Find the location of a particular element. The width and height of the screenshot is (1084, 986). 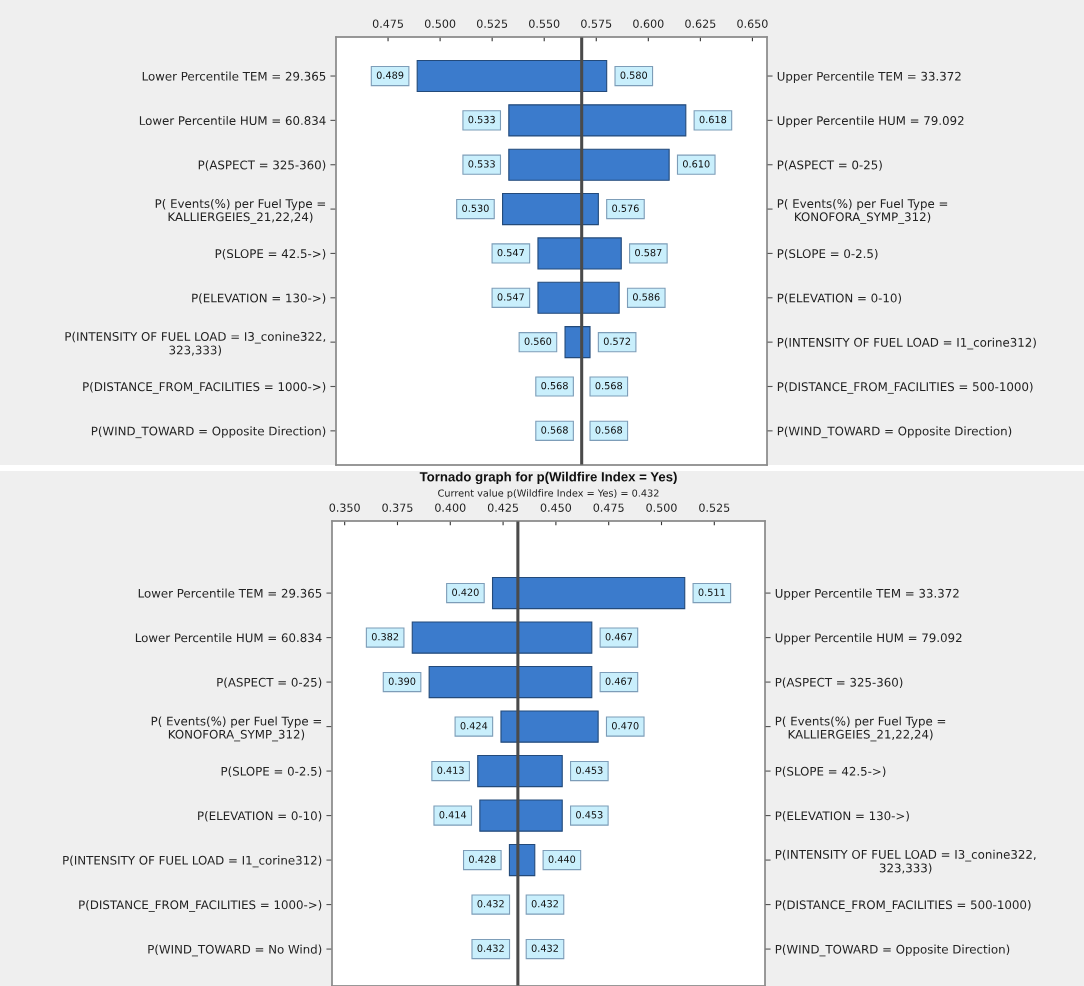

chart-subtitle: Current value p(Wildfire Index = Yes) = 0.432 is located at coordinates (548, 494).